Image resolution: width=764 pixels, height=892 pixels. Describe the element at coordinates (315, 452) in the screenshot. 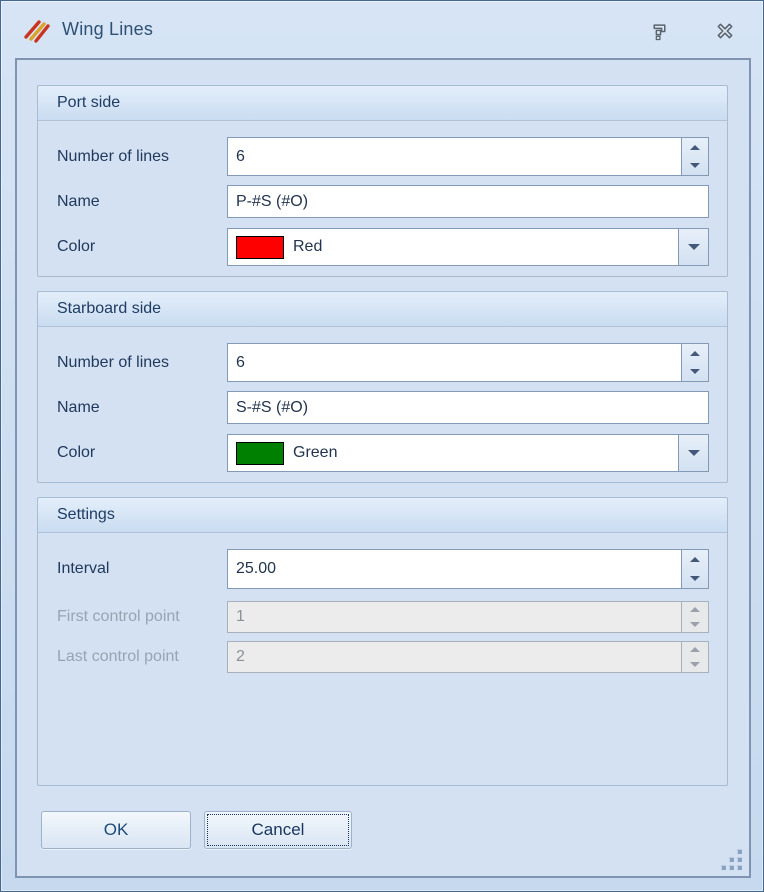

I see `starboard-color-name: Green` at that location.